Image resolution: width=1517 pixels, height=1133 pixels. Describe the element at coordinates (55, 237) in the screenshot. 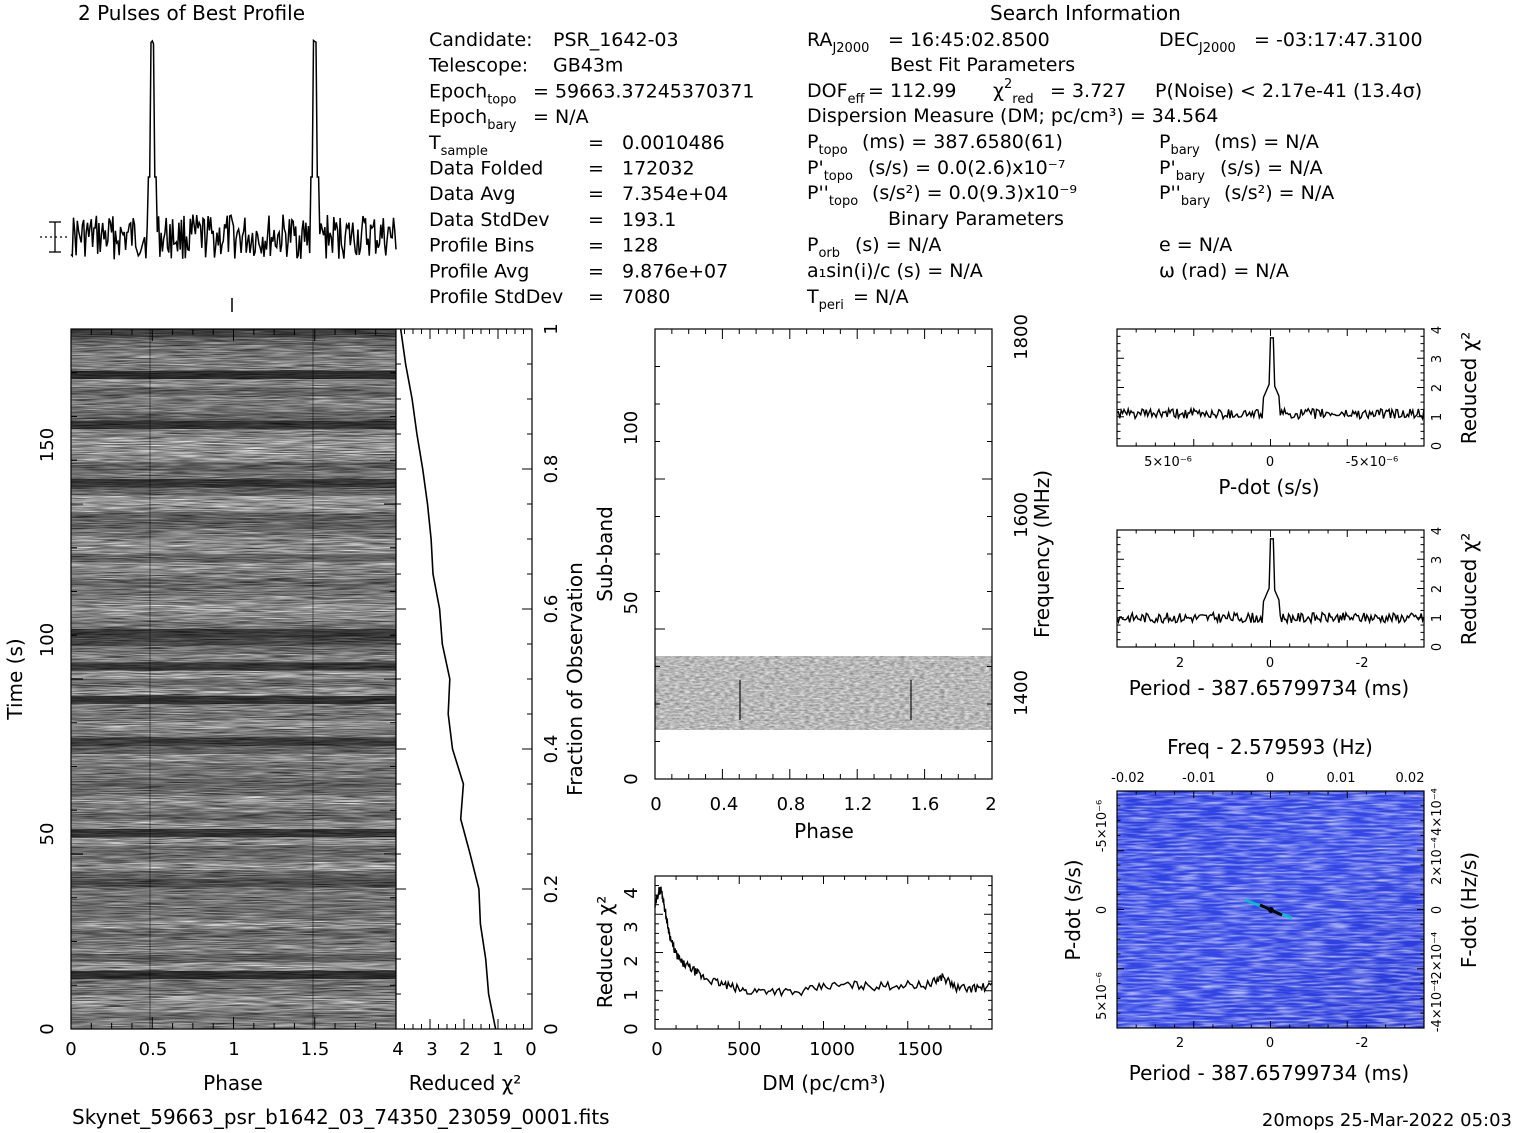

I see `error-bar` at that location.